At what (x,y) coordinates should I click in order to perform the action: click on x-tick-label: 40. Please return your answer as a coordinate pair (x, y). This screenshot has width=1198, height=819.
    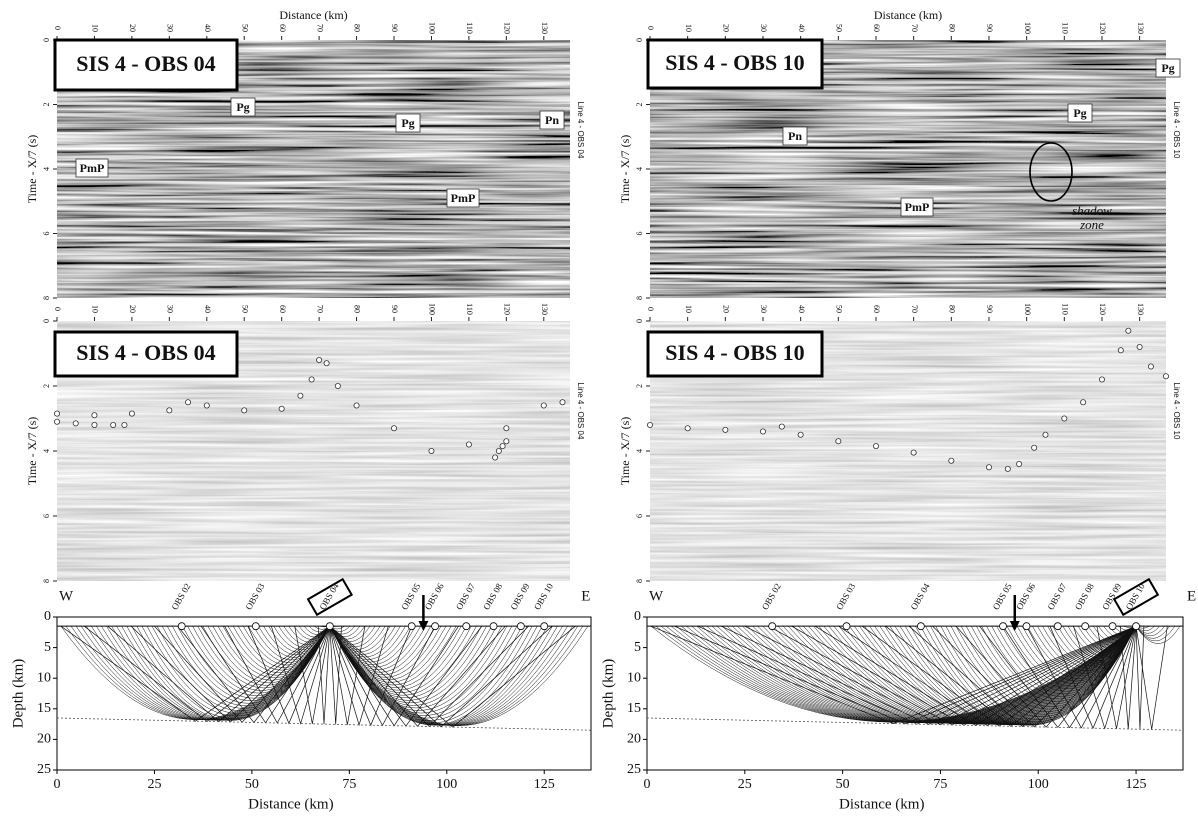
    Looking at the image, I should click on (801, 28).